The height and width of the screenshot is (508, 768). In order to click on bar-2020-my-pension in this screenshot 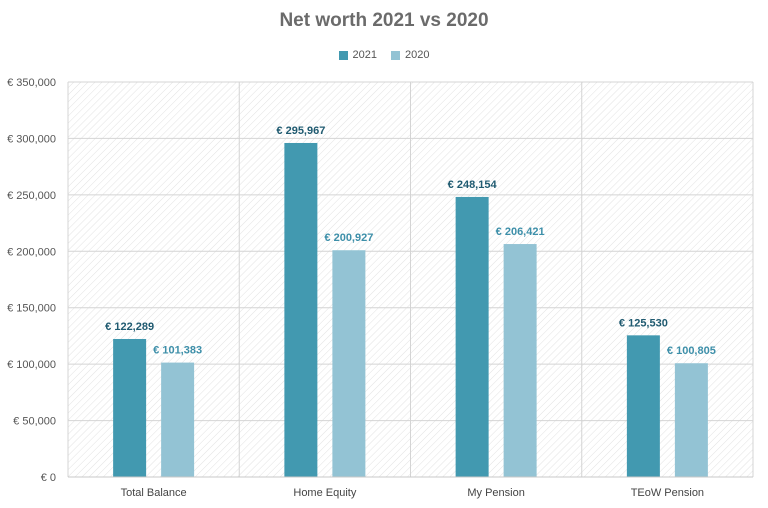, I will do `click(520, 360)`.